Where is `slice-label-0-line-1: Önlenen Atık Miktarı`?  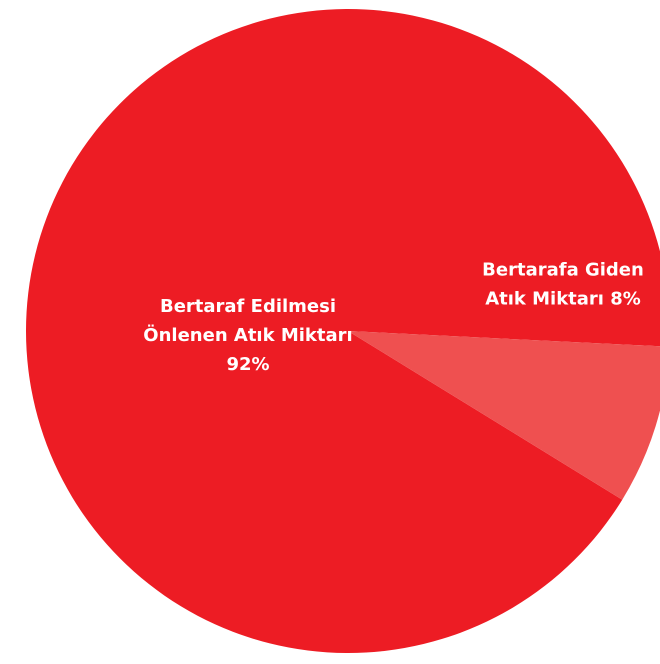 slice-label-0-line-1: Önlenen Atık Miktarı is located at coordinates (247, 335).